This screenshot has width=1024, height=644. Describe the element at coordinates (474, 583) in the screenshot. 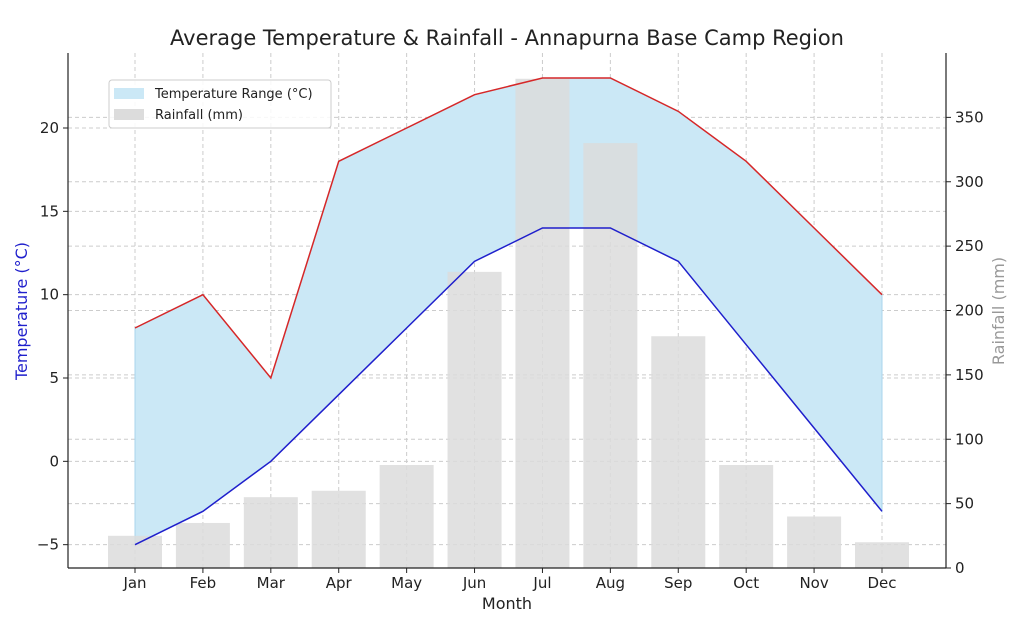

I see `x-tick-label: Jun` at that location.